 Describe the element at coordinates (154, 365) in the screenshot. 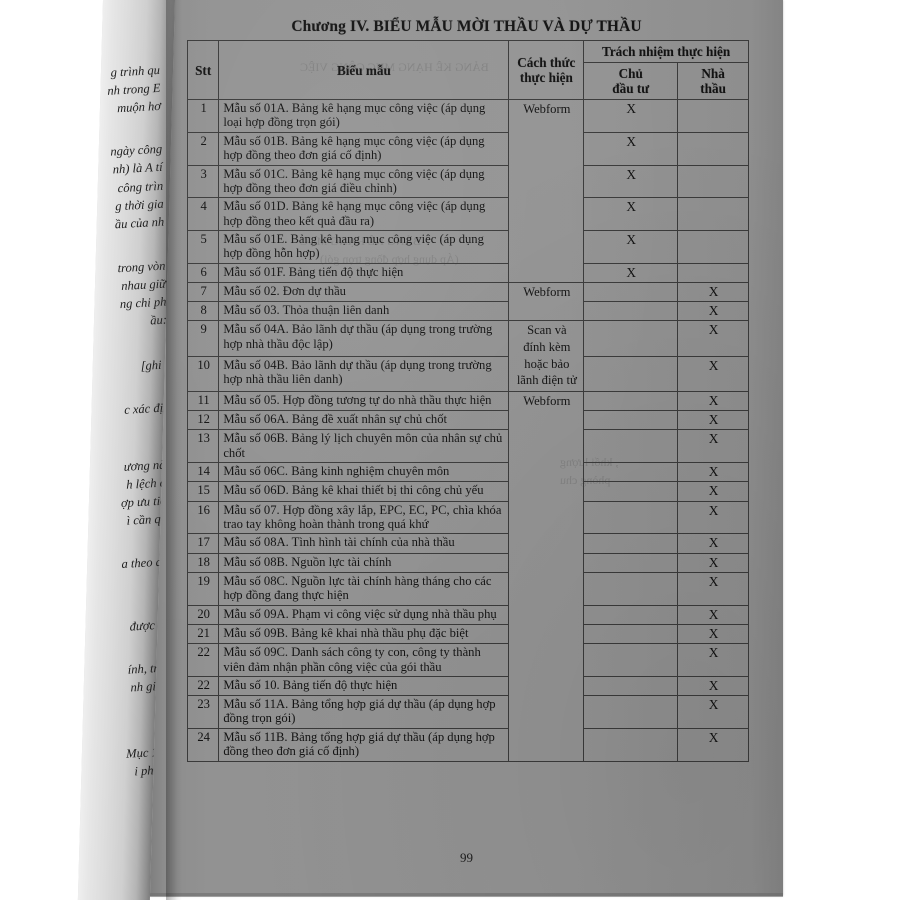

I see `facing-page-text-fragment: [ghi t` at that location.